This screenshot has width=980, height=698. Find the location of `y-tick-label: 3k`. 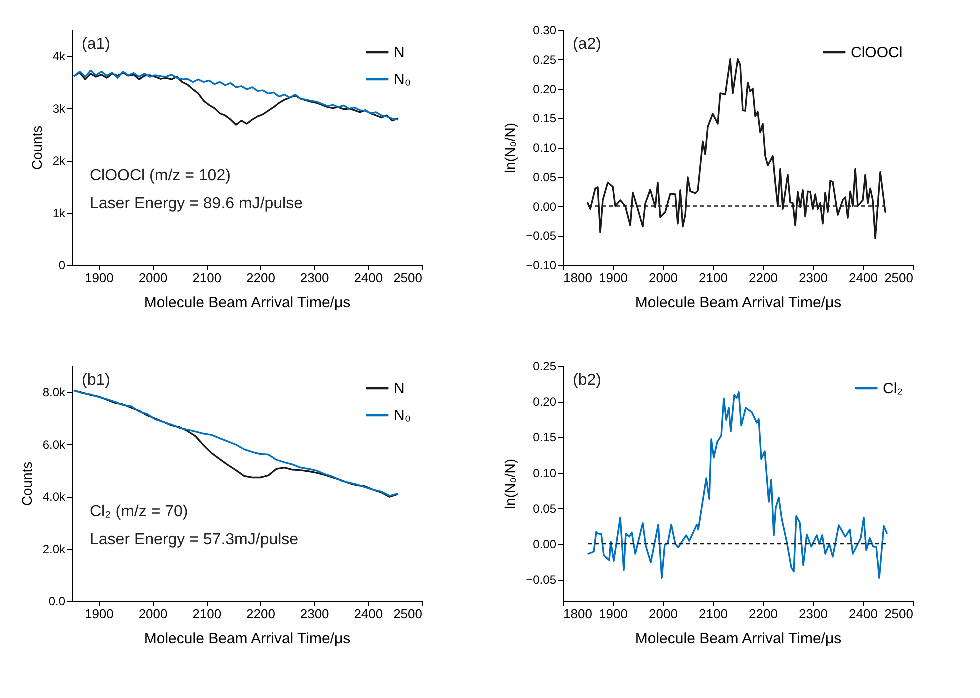

y-tick-label: 3k is located at coordinates (59, 109).